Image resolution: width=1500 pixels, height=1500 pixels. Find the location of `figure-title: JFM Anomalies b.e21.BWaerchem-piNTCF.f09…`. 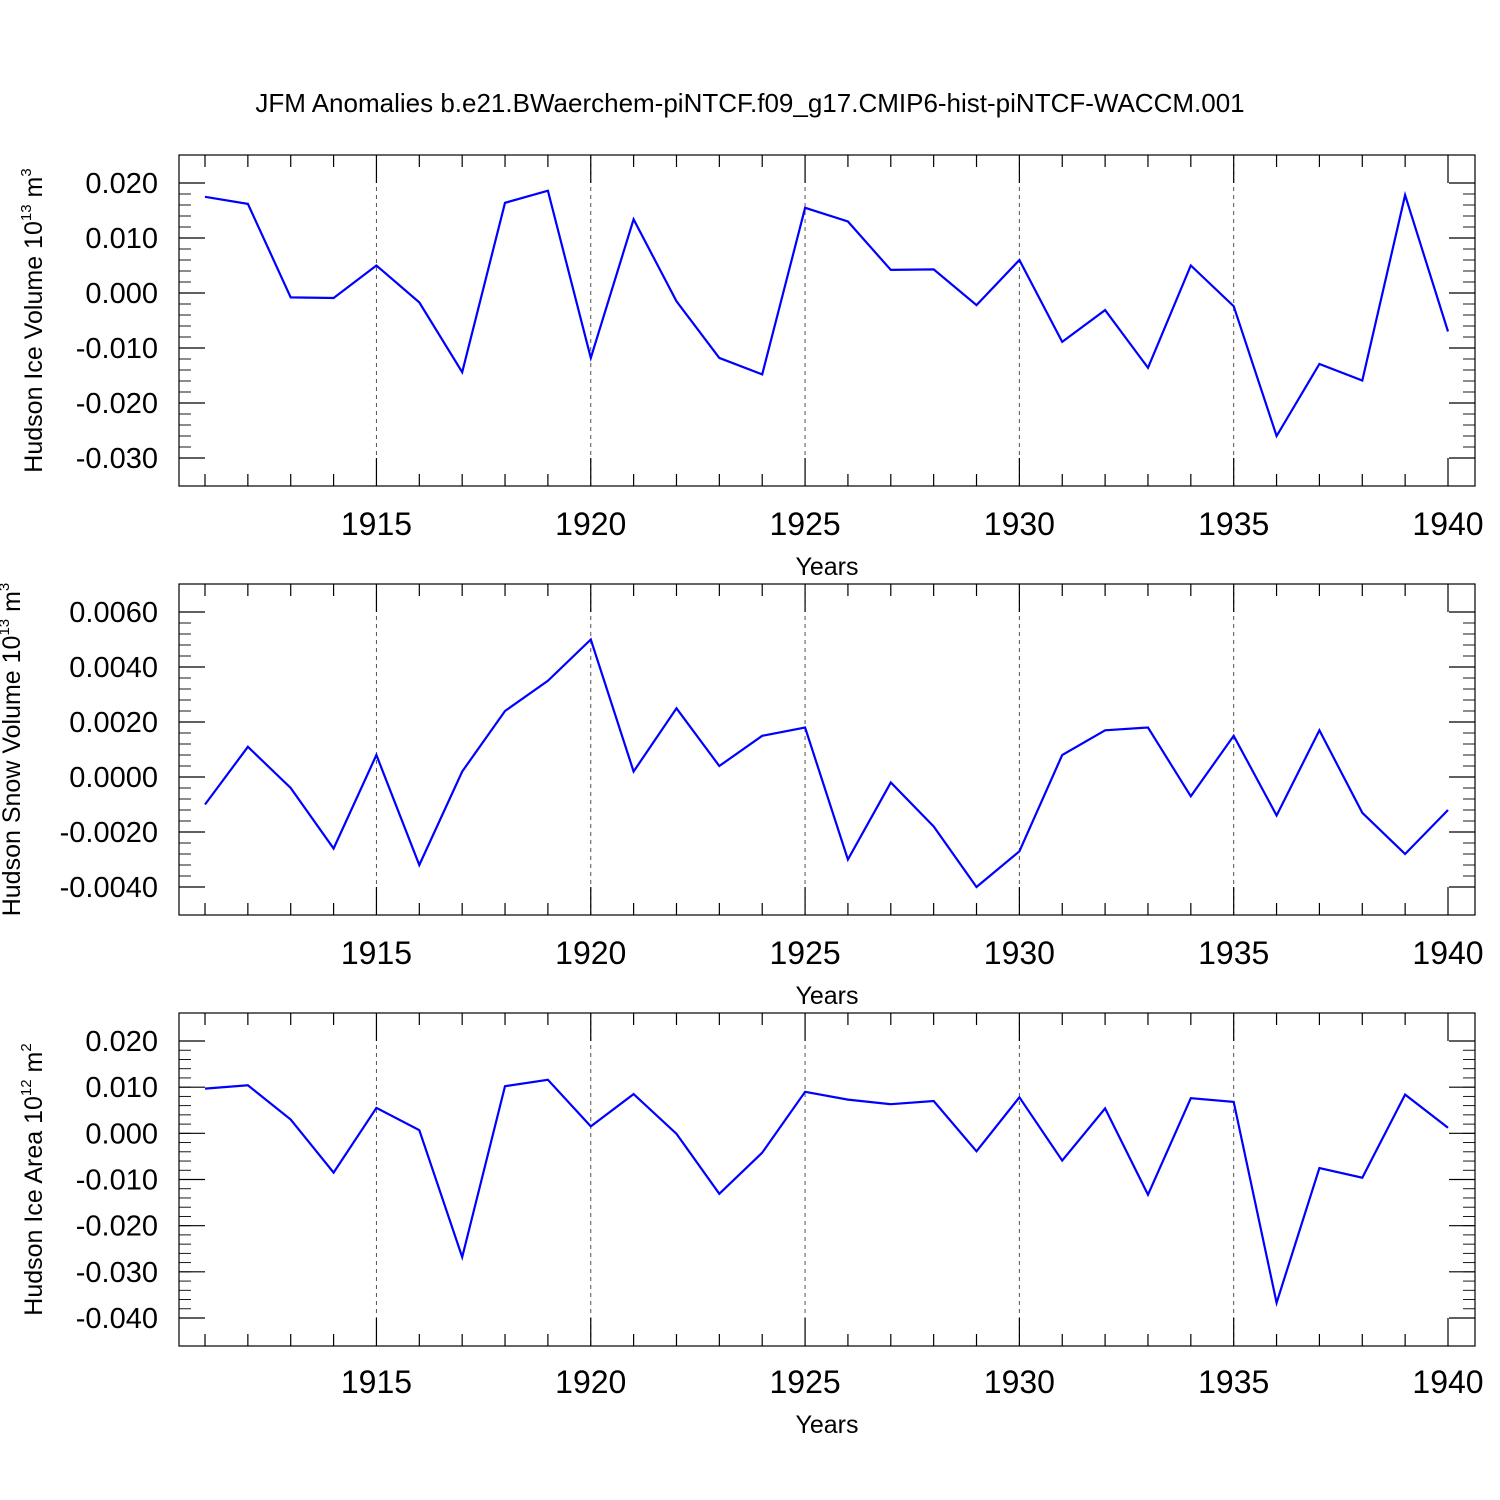

figure-title: JFM Anomalies b.e21.BWaerchem-piNTCF.f09… is located at coordinates (749, 103).